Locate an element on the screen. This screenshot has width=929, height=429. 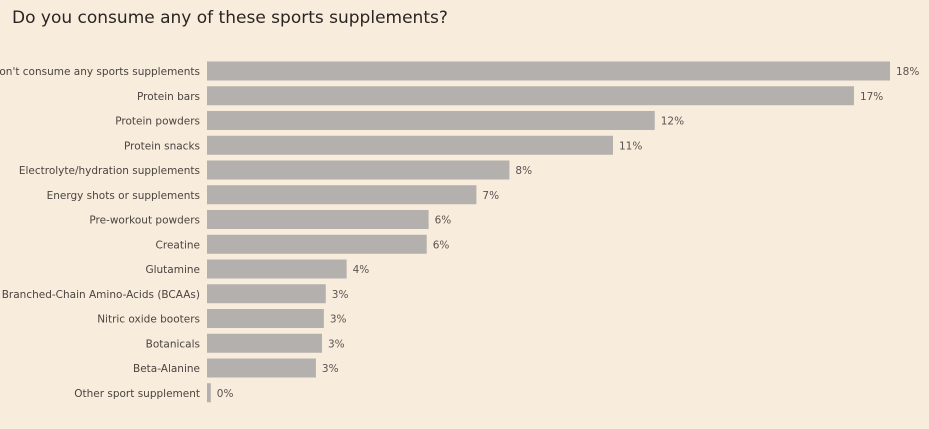
data-label: 12% is located at coordinates (672, 122).